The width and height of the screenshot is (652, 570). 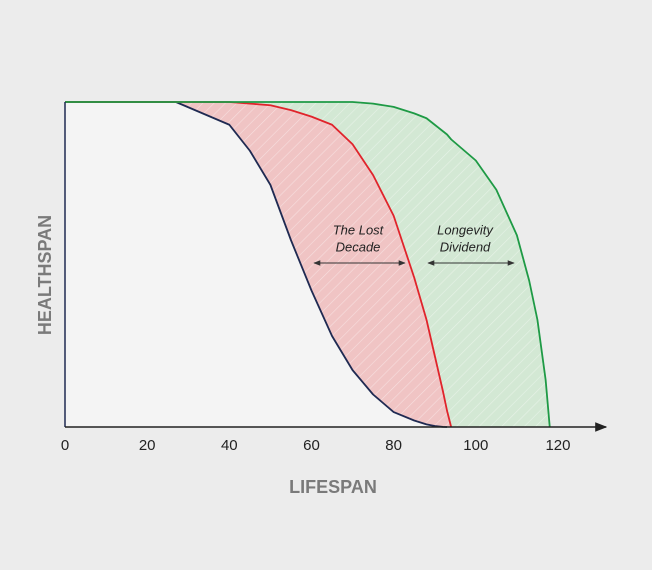 I want to click on annotation-text: Longevity, so click(x=465, y=229).